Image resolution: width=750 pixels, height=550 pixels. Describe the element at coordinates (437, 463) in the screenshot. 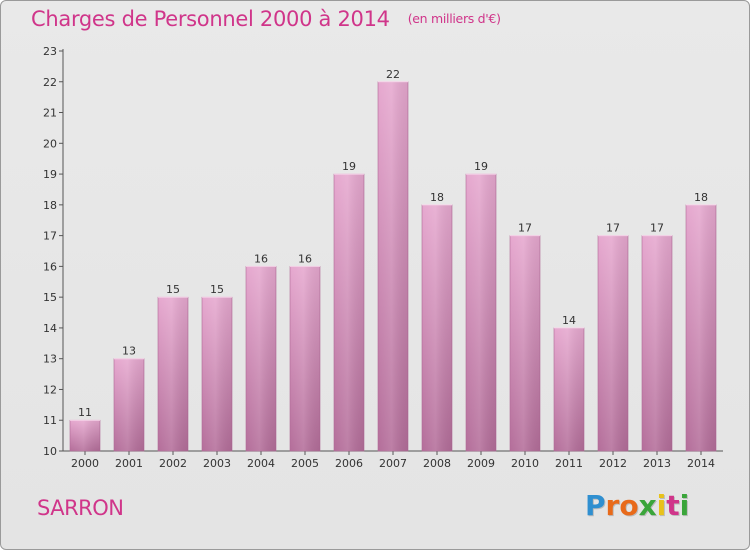

I see `x-tick-label: 2008` at that location.